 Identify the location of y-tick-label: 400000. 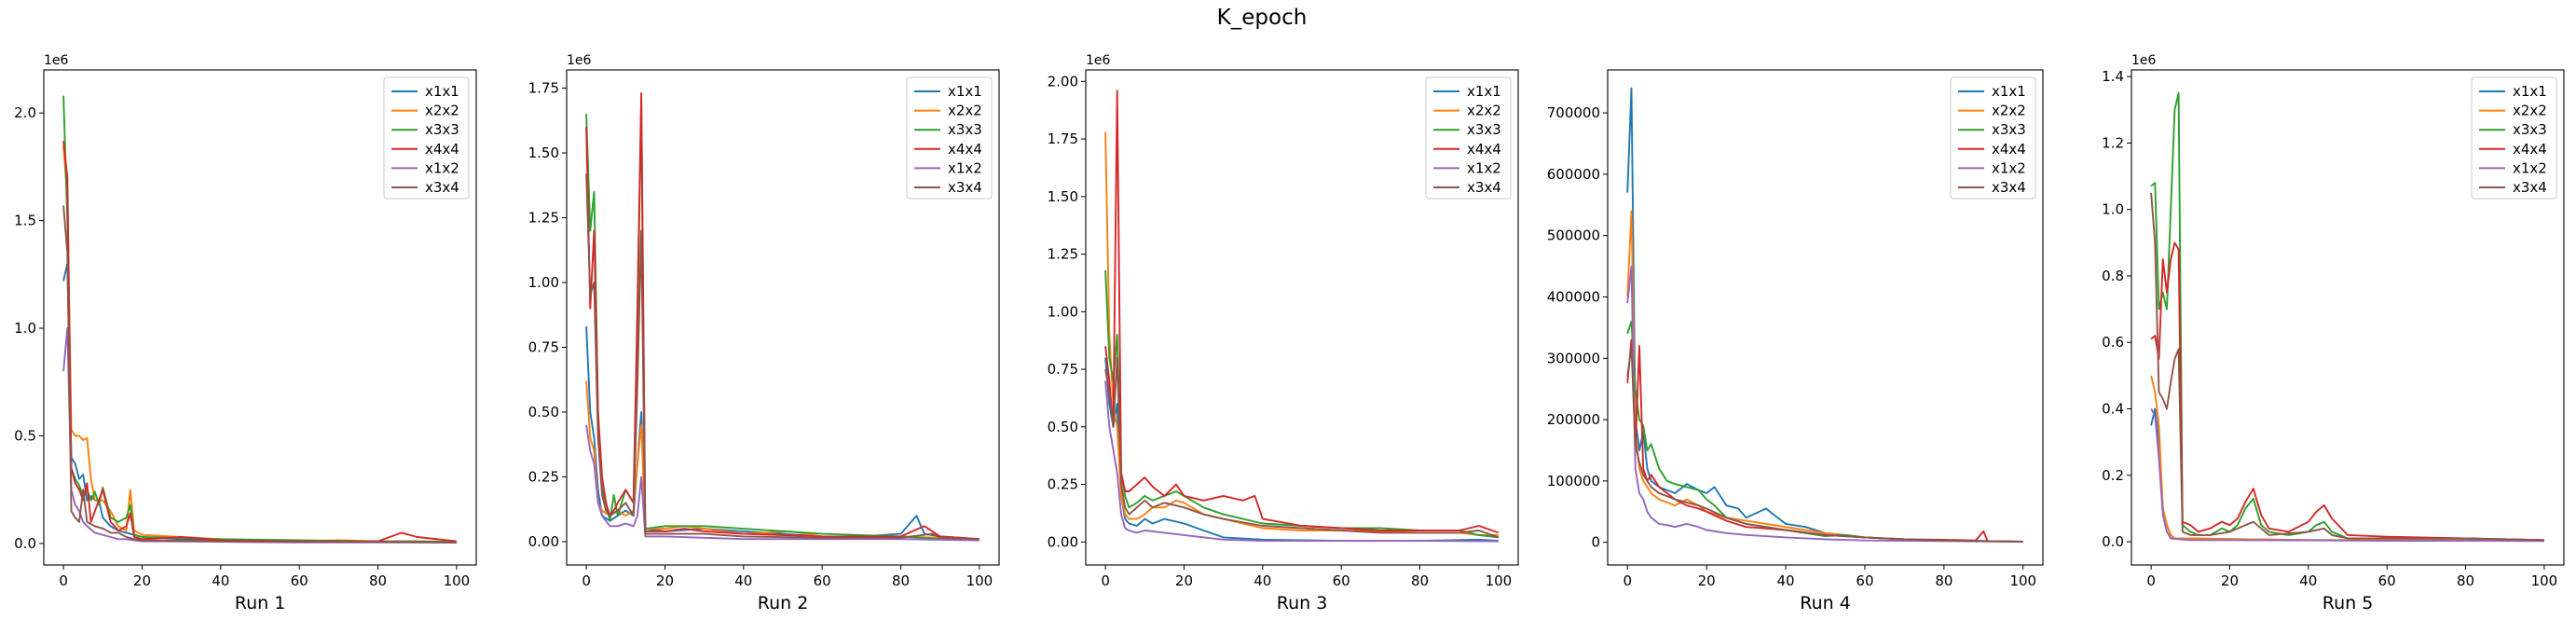
(1573, 296).